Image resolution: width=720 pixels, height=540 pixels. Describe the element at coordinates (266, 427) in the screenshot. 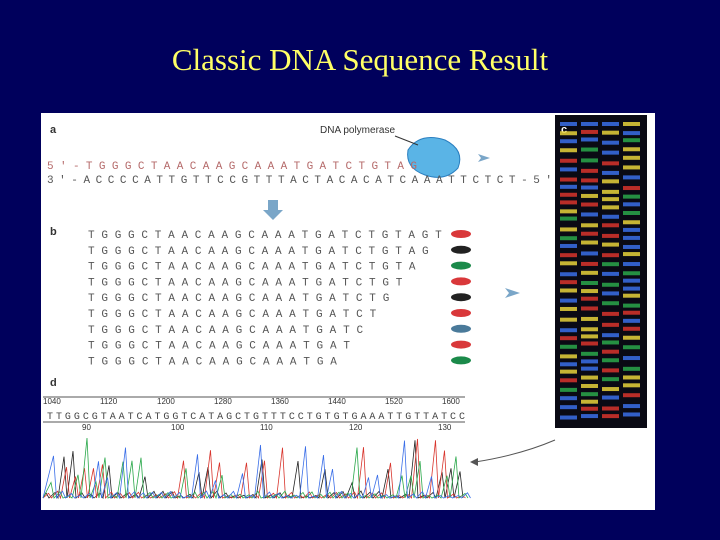

I see `base-number: 110` at that location.